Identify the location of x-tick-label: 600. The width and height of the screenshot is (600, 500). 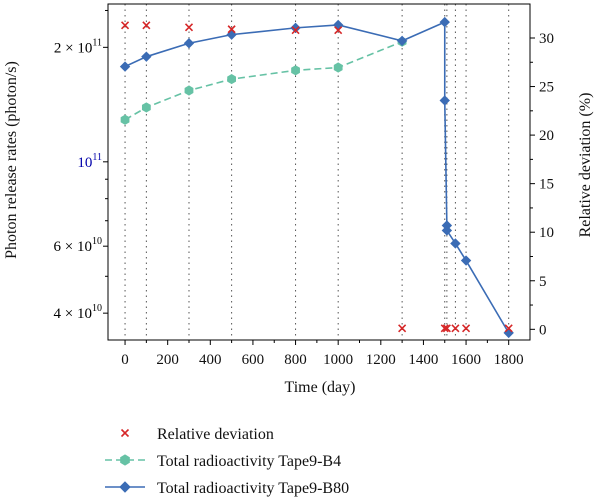
(253, 360).